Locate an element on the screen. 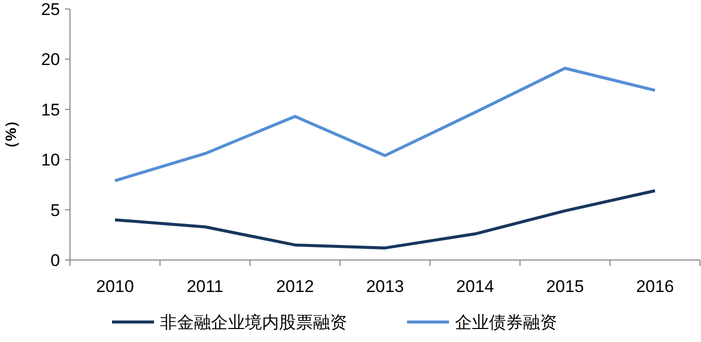 The image size is (701, 342). x-tick-label: 2014 is located at coordinates (475, 286).